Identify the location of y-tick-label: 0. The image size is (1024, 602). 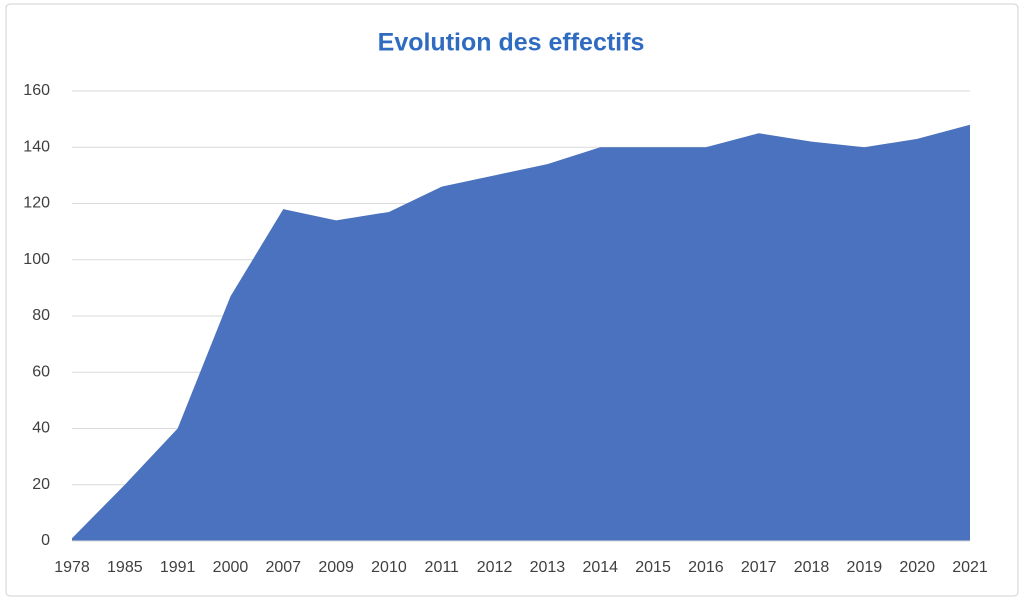
(45, 540).